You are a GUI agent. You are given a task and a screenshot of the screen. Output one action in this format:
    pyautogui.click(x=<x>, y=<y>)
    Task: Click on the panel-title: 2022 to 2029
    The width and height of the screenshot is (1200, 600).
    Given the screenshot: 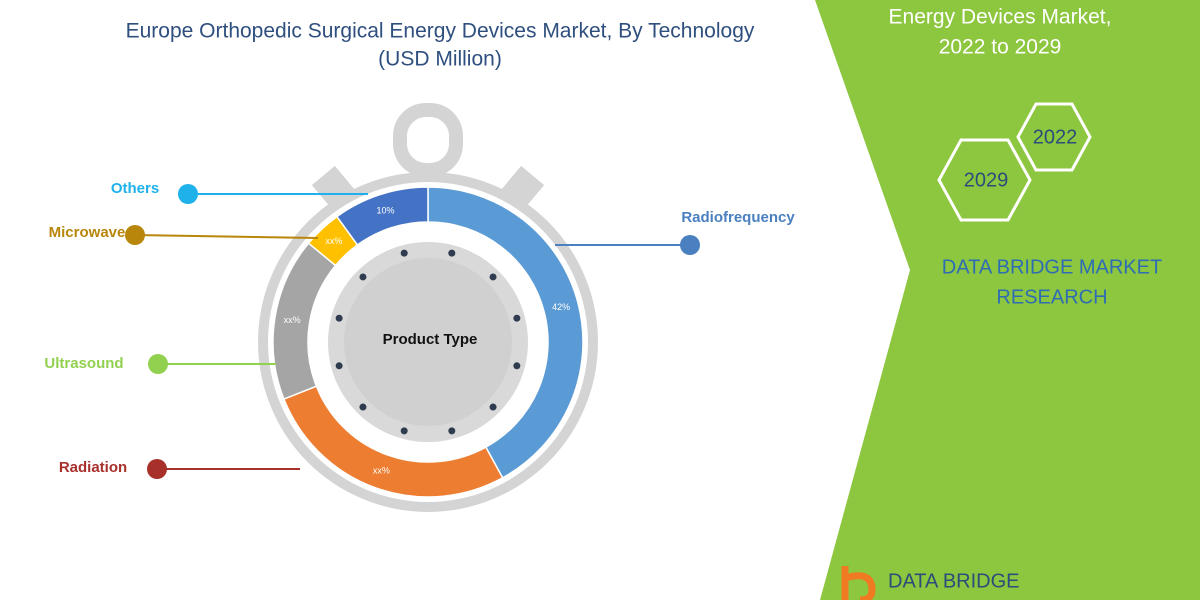 What is the action you would take?
    pyautogui.click(x=1000, y=47)
    